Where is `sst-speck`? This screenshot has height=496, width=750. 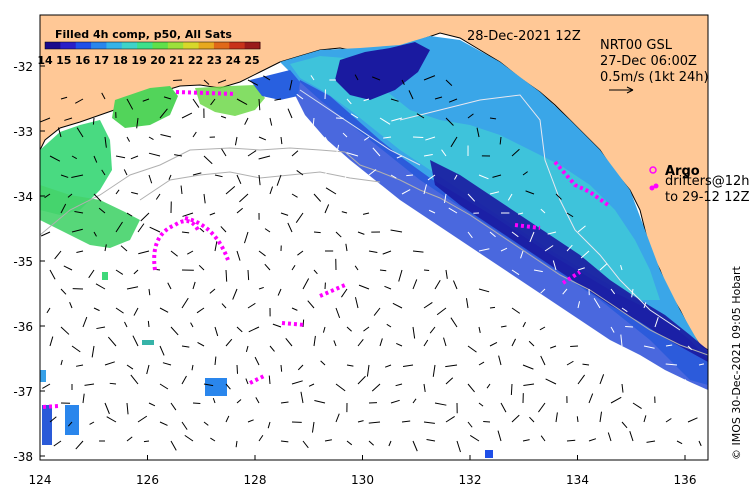
sst-speck is located at coordinates (72, 420).